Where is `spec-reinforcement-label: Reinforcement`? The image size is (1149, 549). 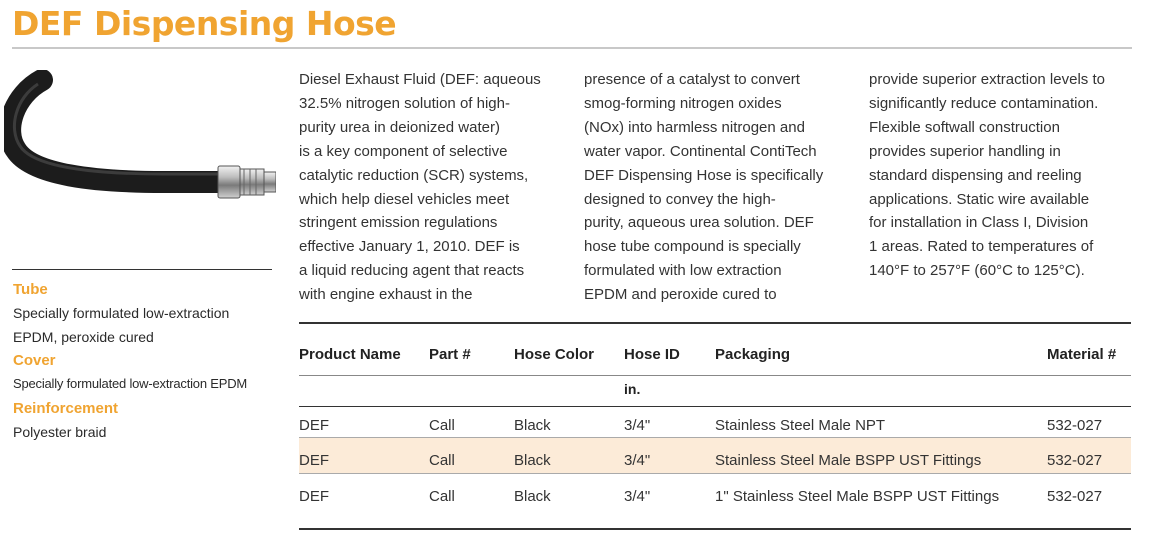 spec-reinforcement-label: Reinforcement is located at coordinates (66, 408).